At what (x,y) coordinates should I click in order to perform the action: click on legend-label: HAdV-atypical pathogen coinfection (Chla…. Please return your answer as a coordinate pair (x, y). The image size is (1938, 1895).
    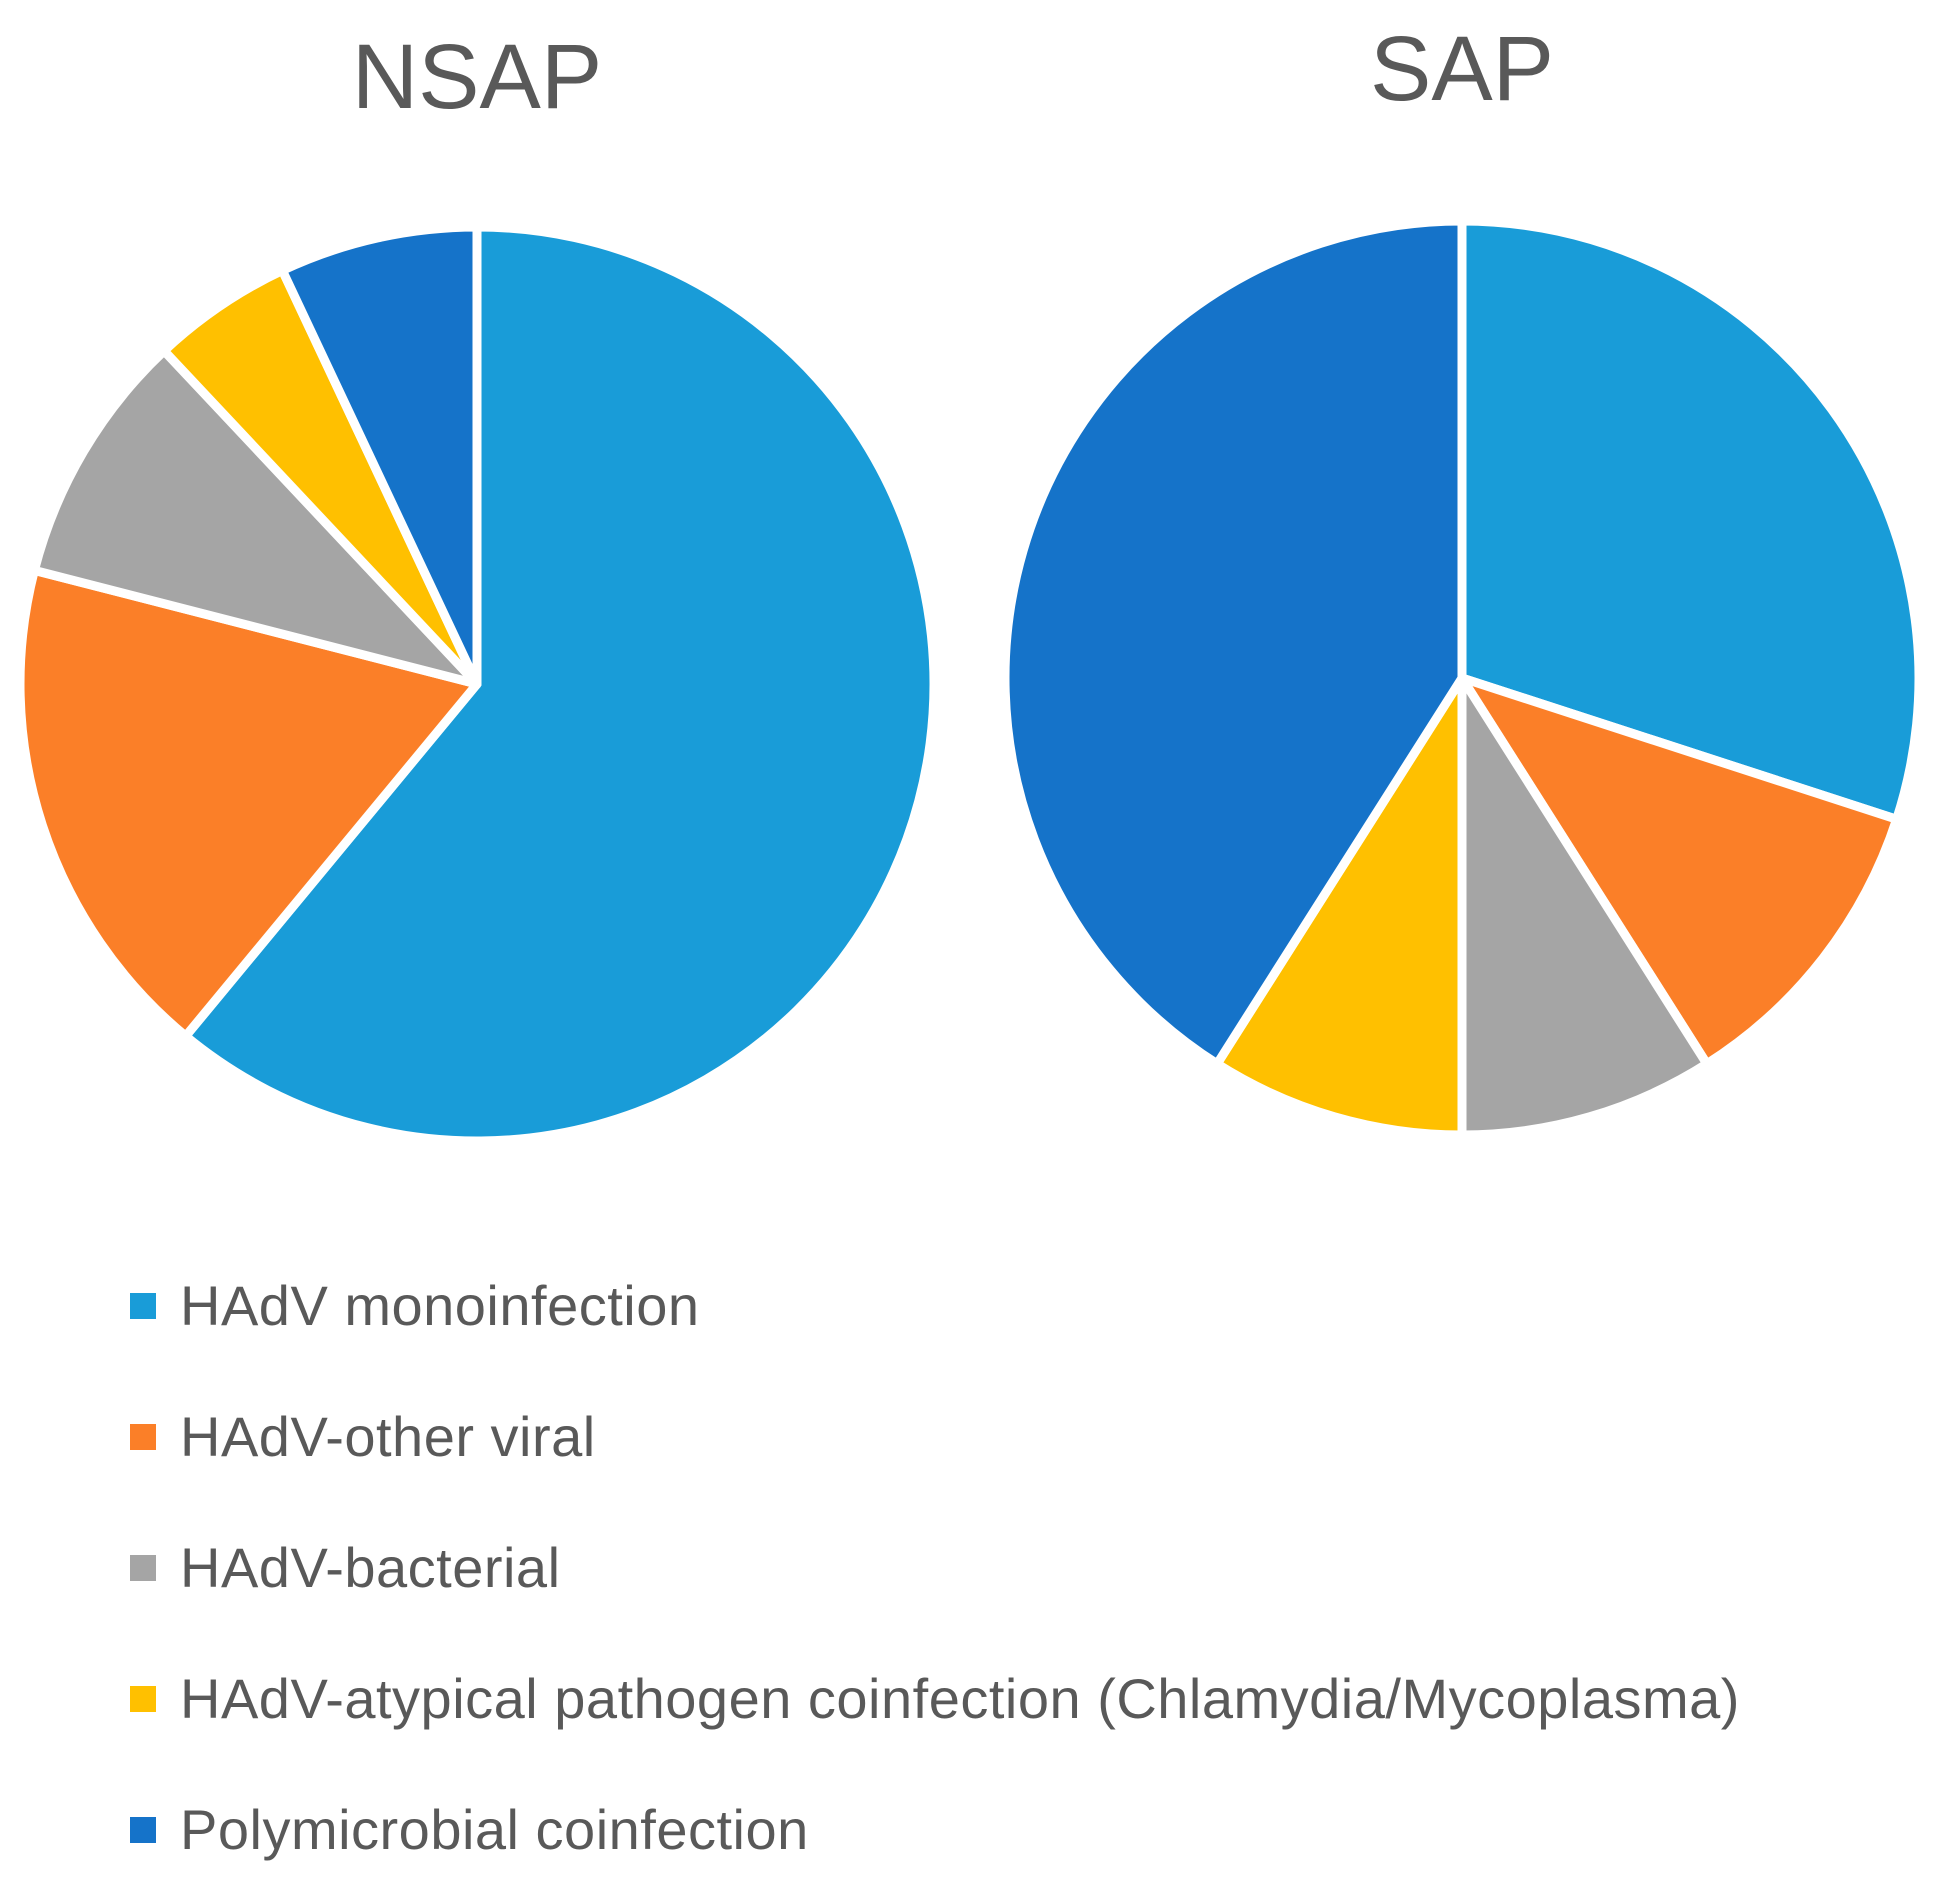
    Looking at the image, I should click on (960, 1698).